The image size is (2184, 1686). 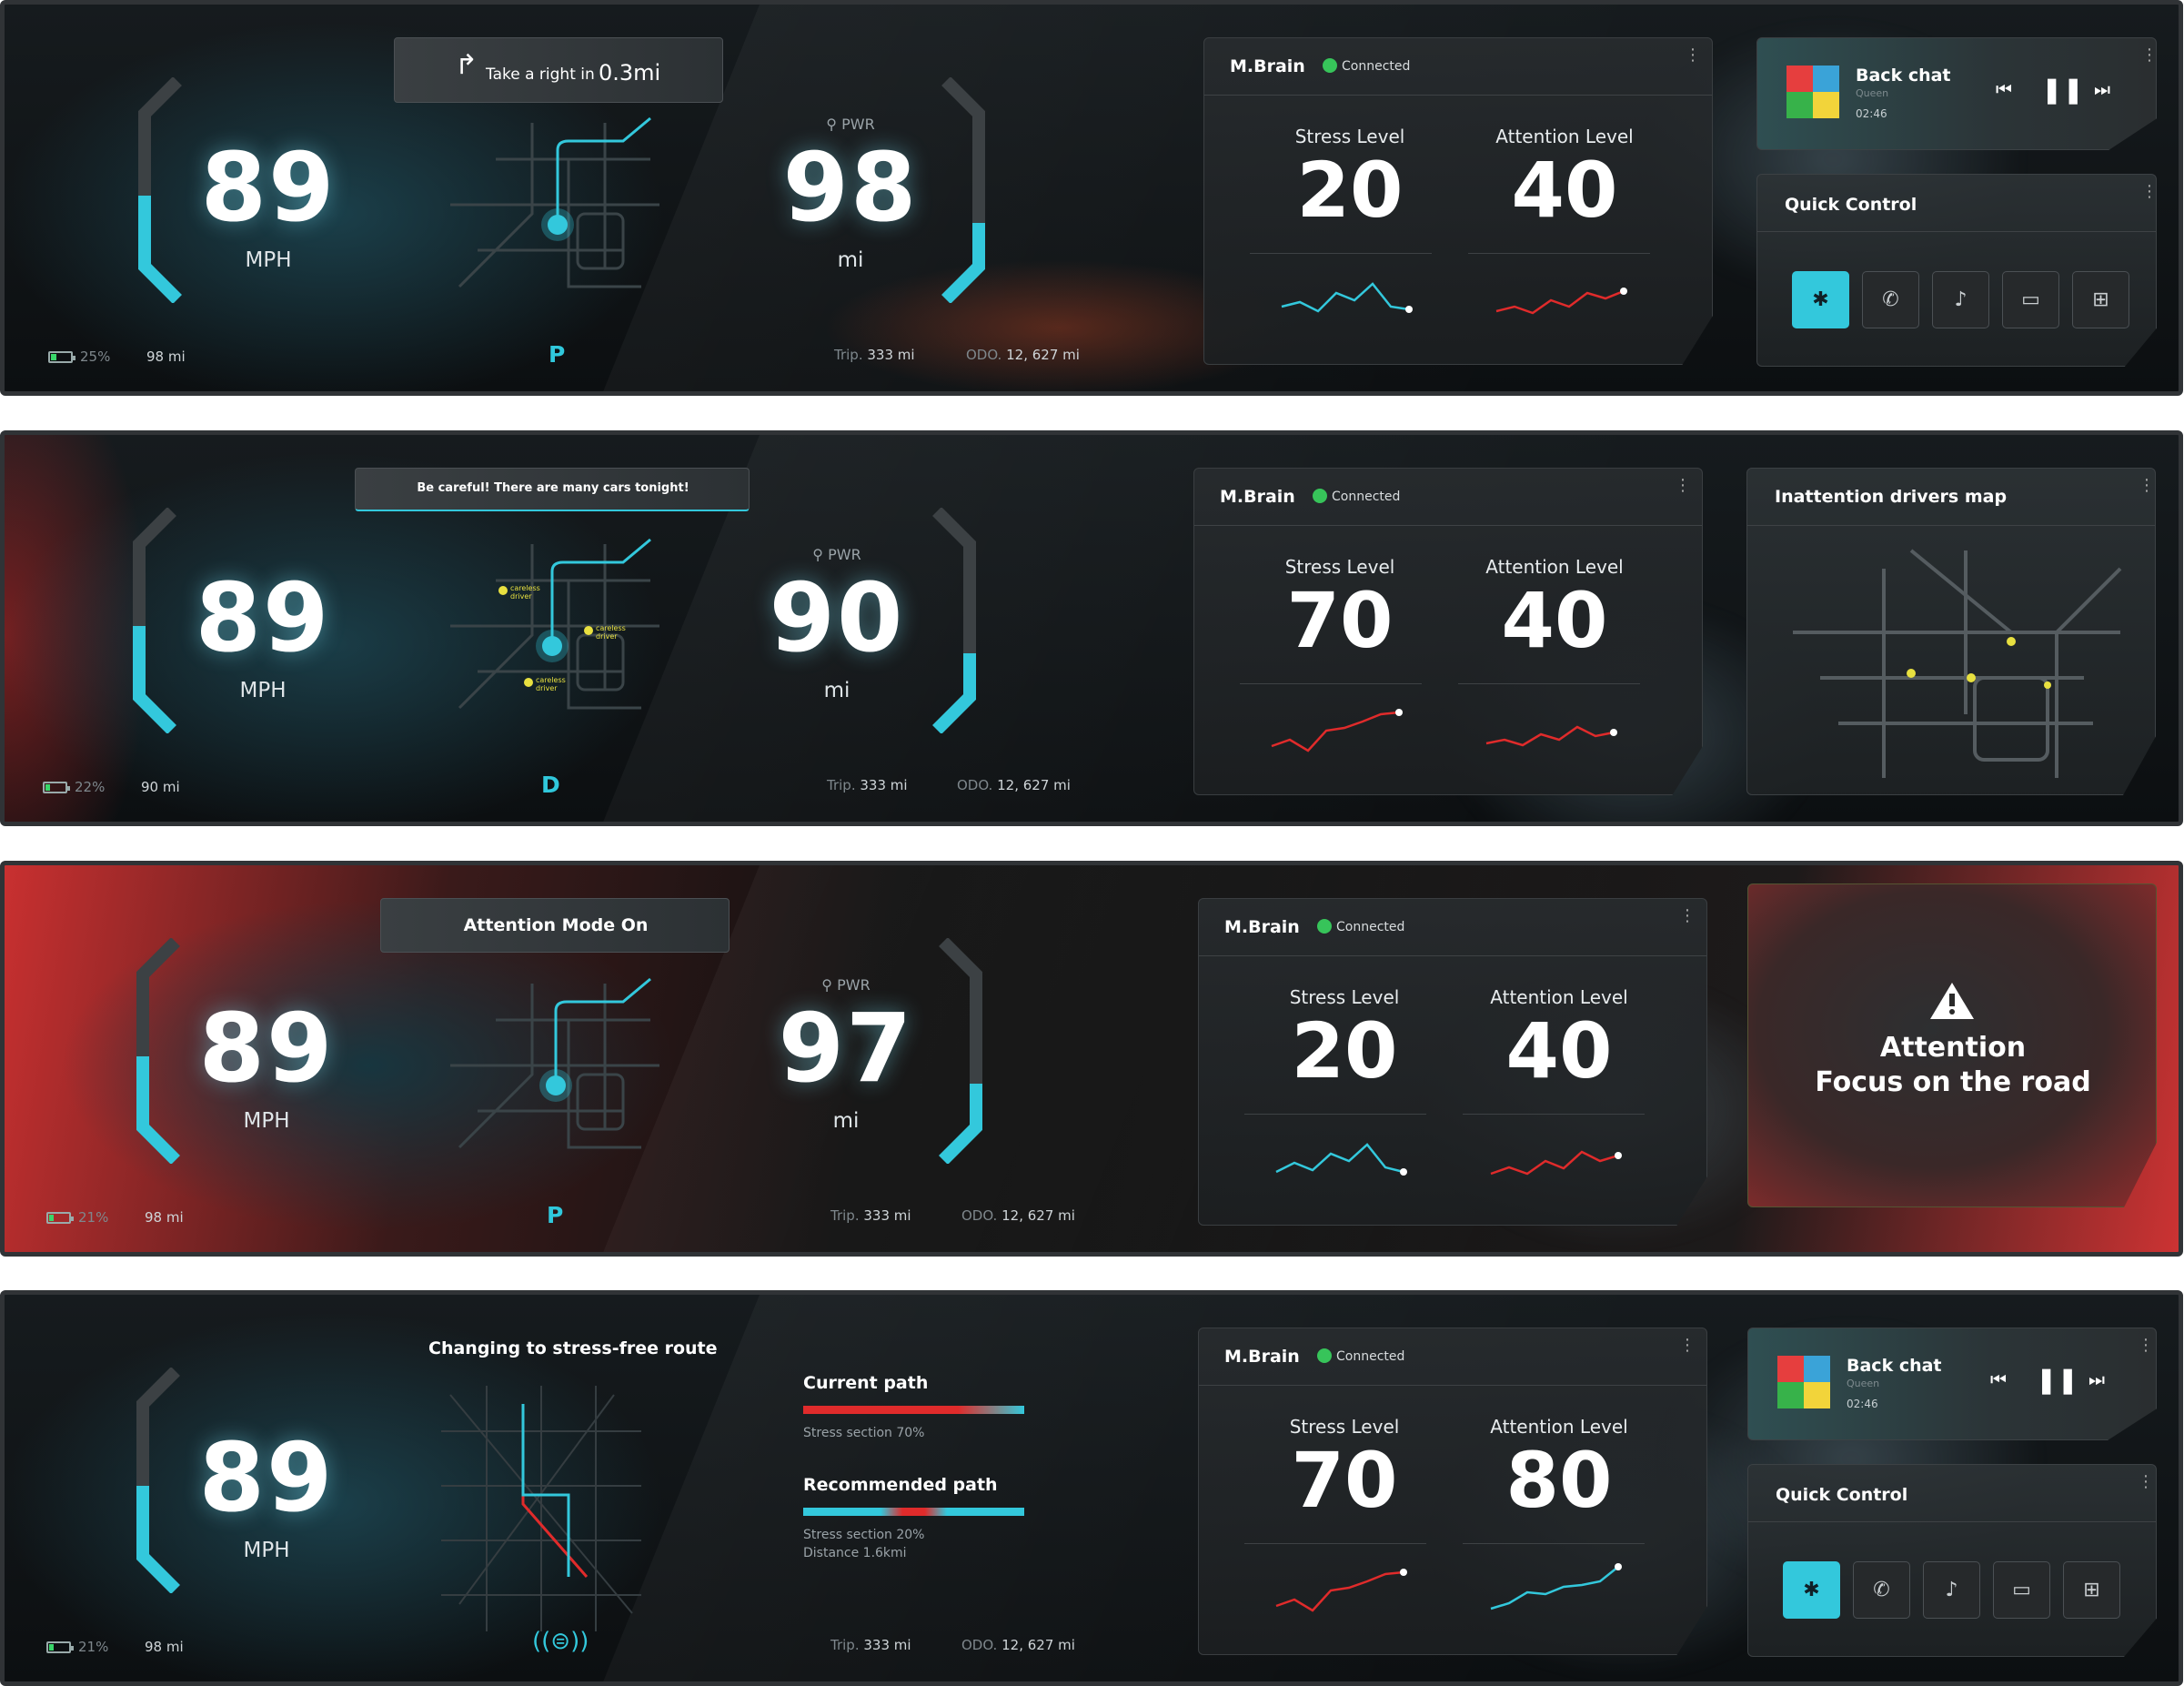 What do you see at coordinates (1559, 1480) in the screenshot?
I see `attention-value: 80` at bounding box center [1559, 1480].